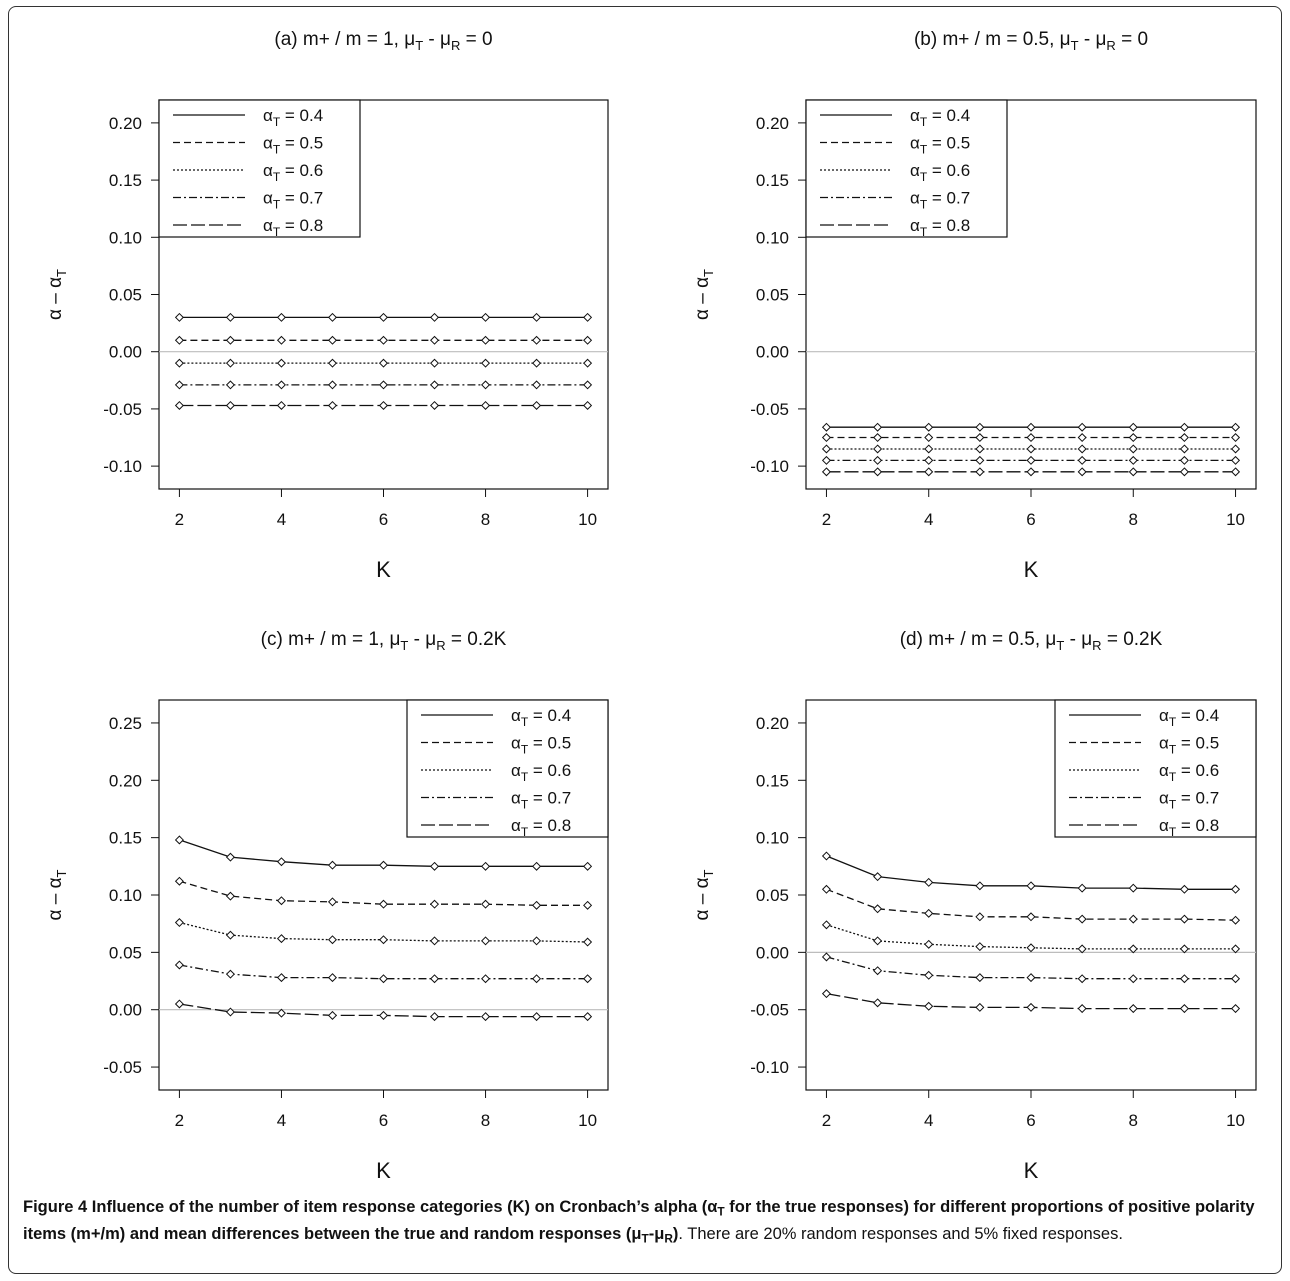 The height and width of the screenshot is (1281, 1290). What do you see at coordinates (541, 800) in the screenshot?
I see `legend-label: αT = 0.7` at bounding box center [541, 800].